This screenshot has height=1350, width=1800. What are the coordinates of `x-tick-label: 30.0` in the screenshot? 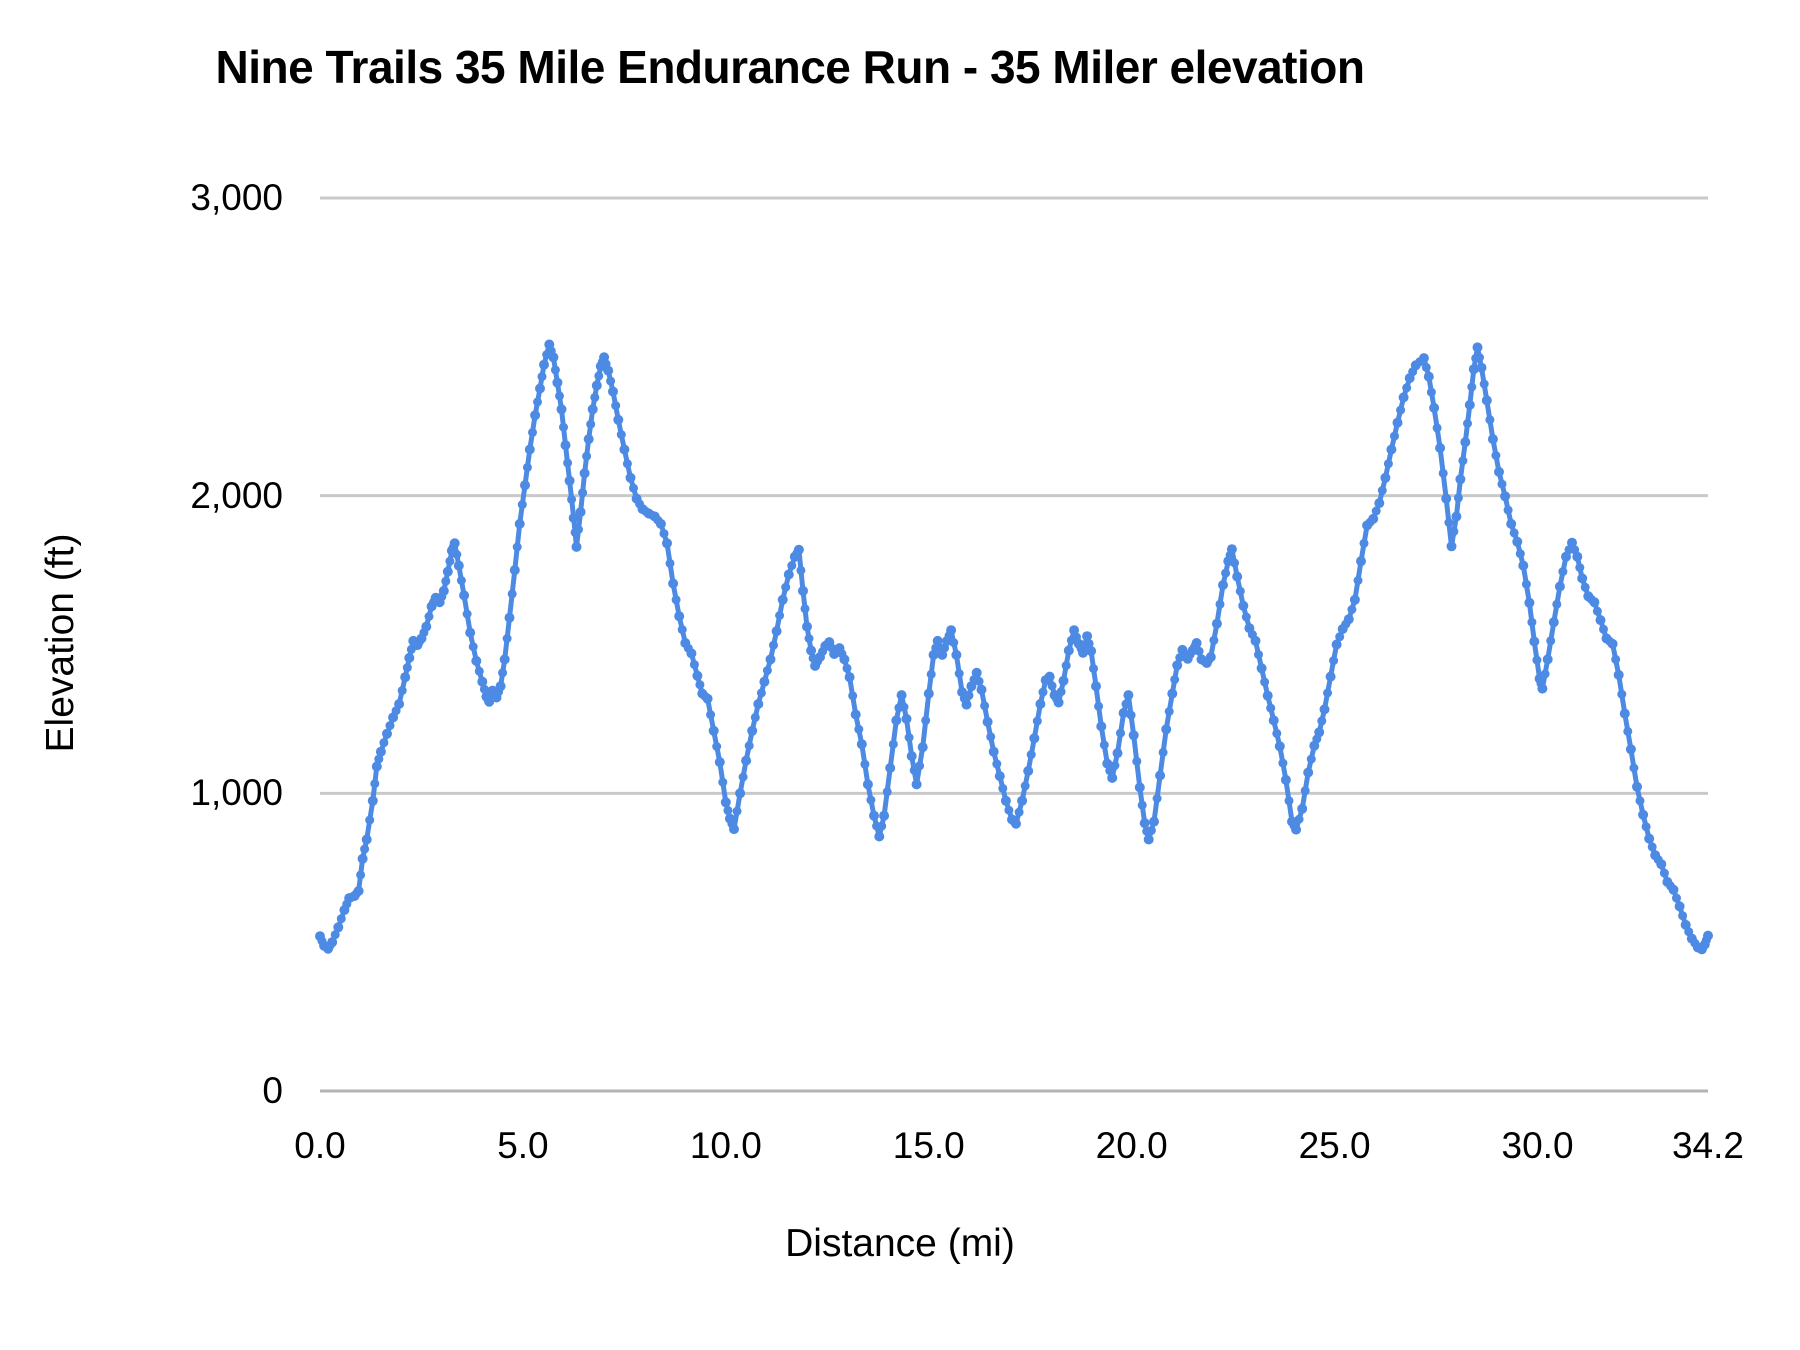 It's located at (1537, 1145).